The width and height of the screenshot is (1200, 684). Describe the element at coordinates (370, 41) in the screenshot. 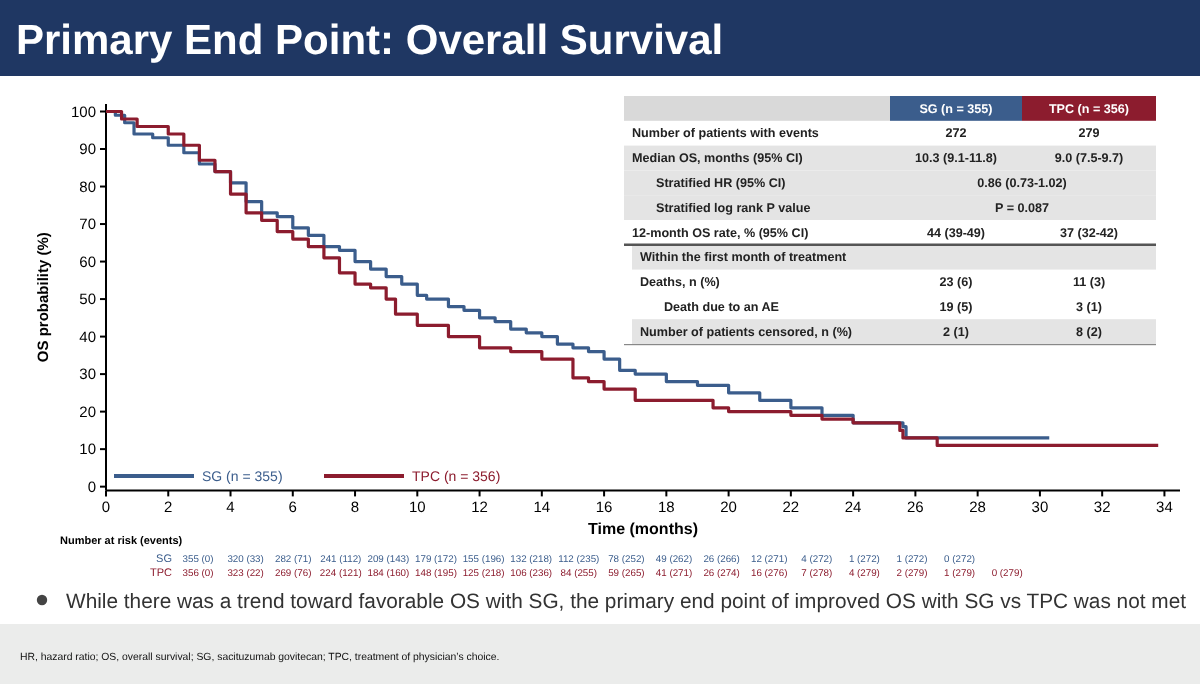

I see `chart-title: Primary End Point: Overall Survival` at that location.